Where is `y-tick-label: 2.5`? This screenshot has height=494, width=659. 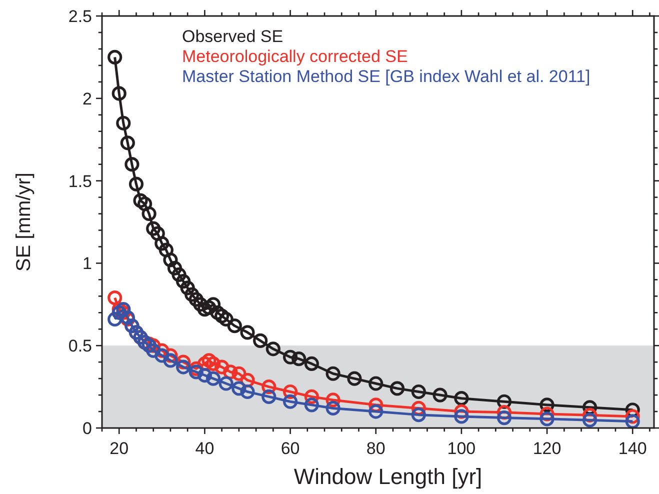 y-tick-label: 2.5 is located at coordinates (80, 16).